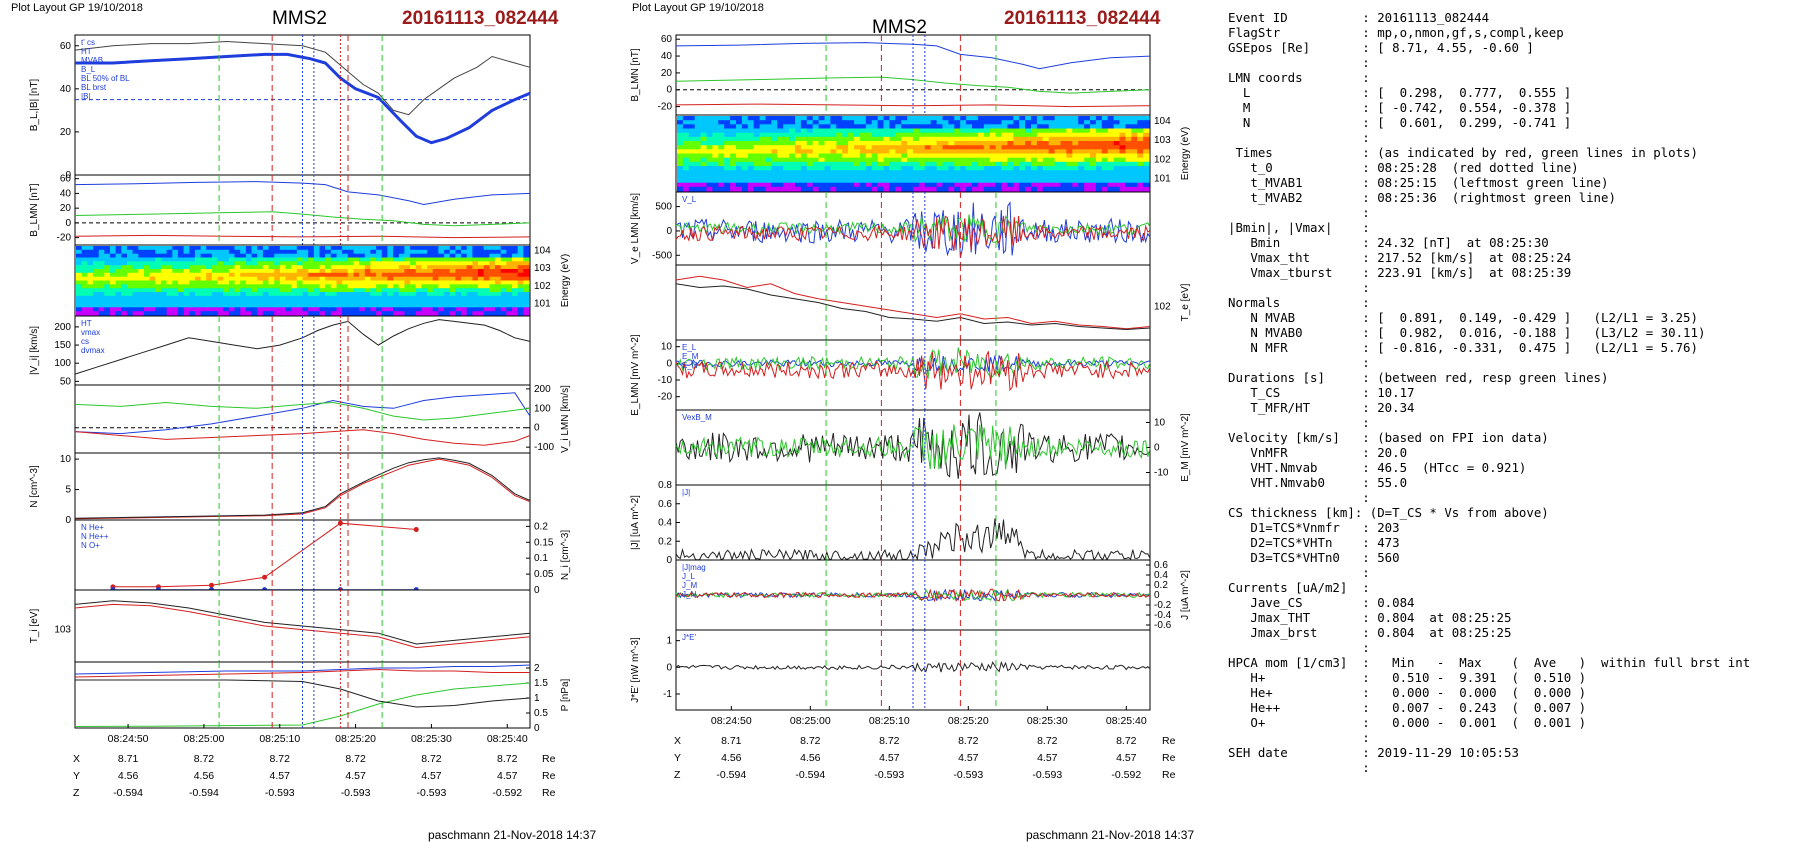  Describe the element at coordinates (667, 73) in the screenshot. I see `tick-label: 20` at that location.